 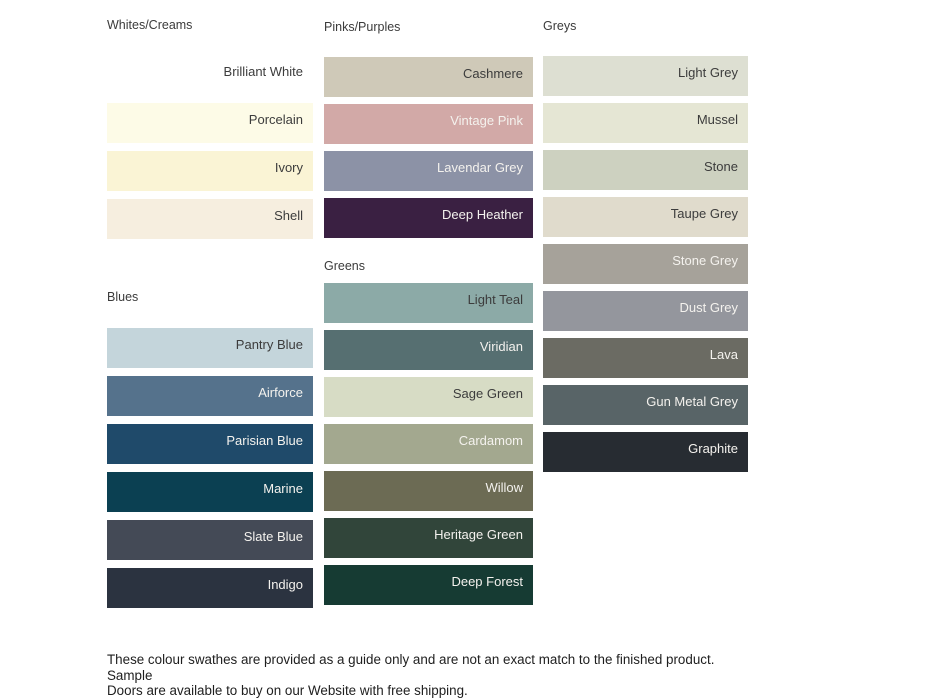 What do you see at coordinates (486, 120) in the screenshot?
I see `swatch-label-vintage-pink: Vintage Pink` at bounding box center [486, 120].